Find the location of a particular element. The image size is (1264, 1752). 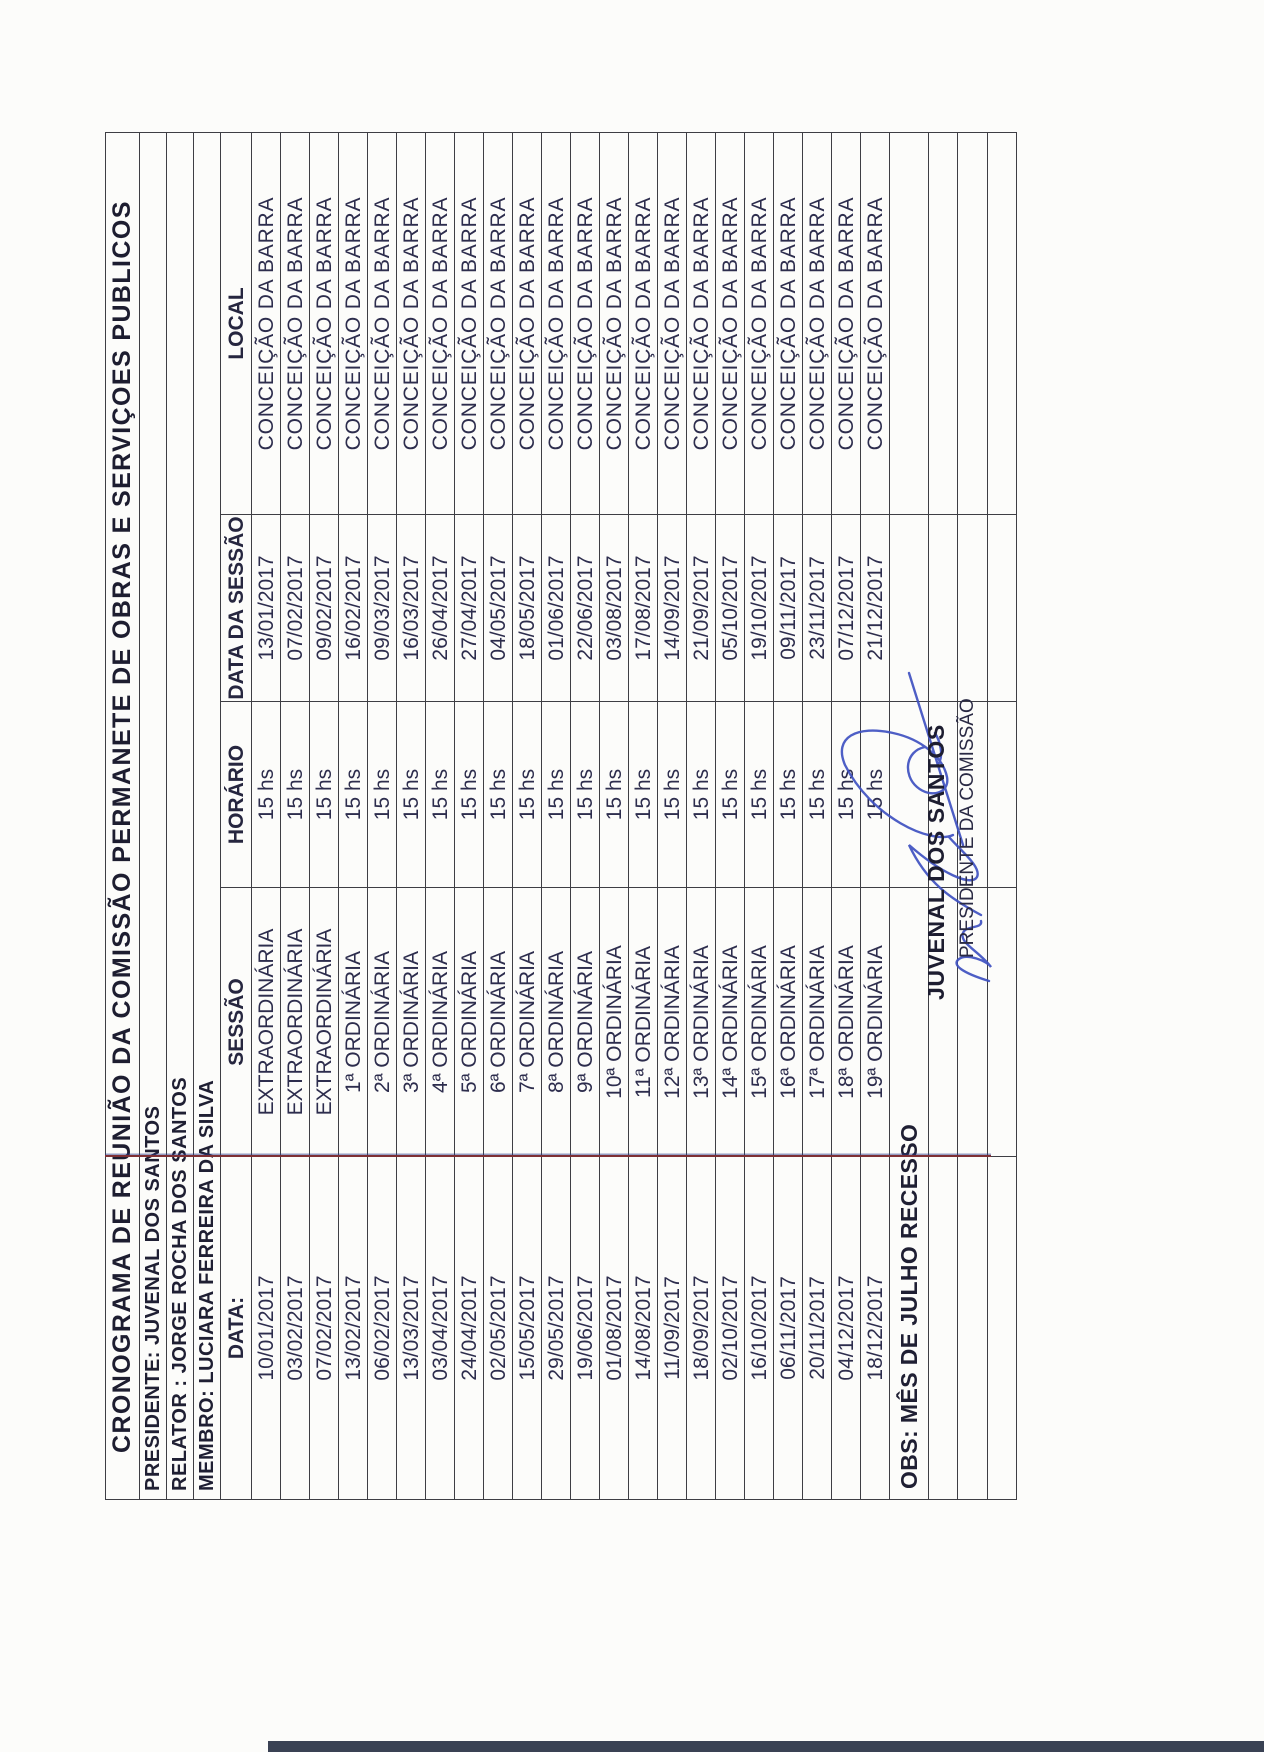

table-cell: 11/09/2017 is located at coordinates (672, 1328).